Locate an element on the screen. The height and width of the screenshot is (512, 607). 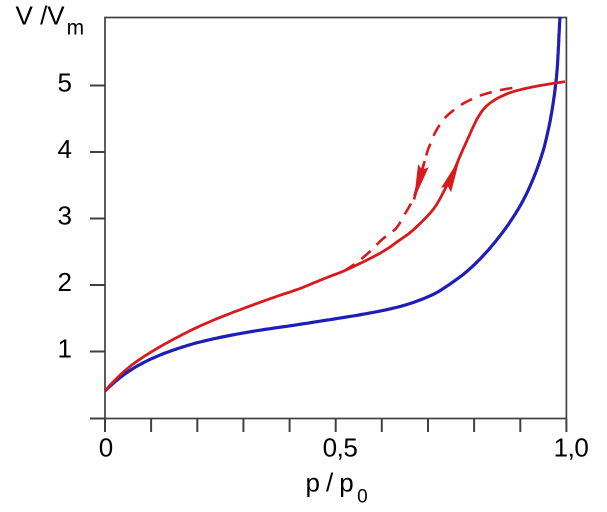
svg-text: 5 is located at coordinates (65, 83).